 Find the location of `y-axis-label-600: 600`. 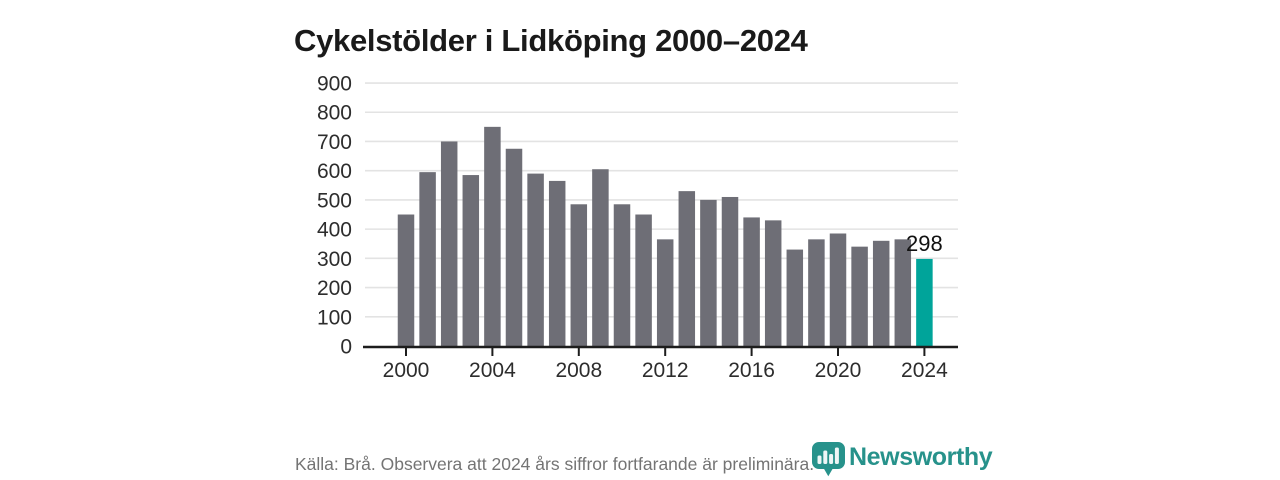

y-axis-label-600: 600 is located at coordinates (334, 171).